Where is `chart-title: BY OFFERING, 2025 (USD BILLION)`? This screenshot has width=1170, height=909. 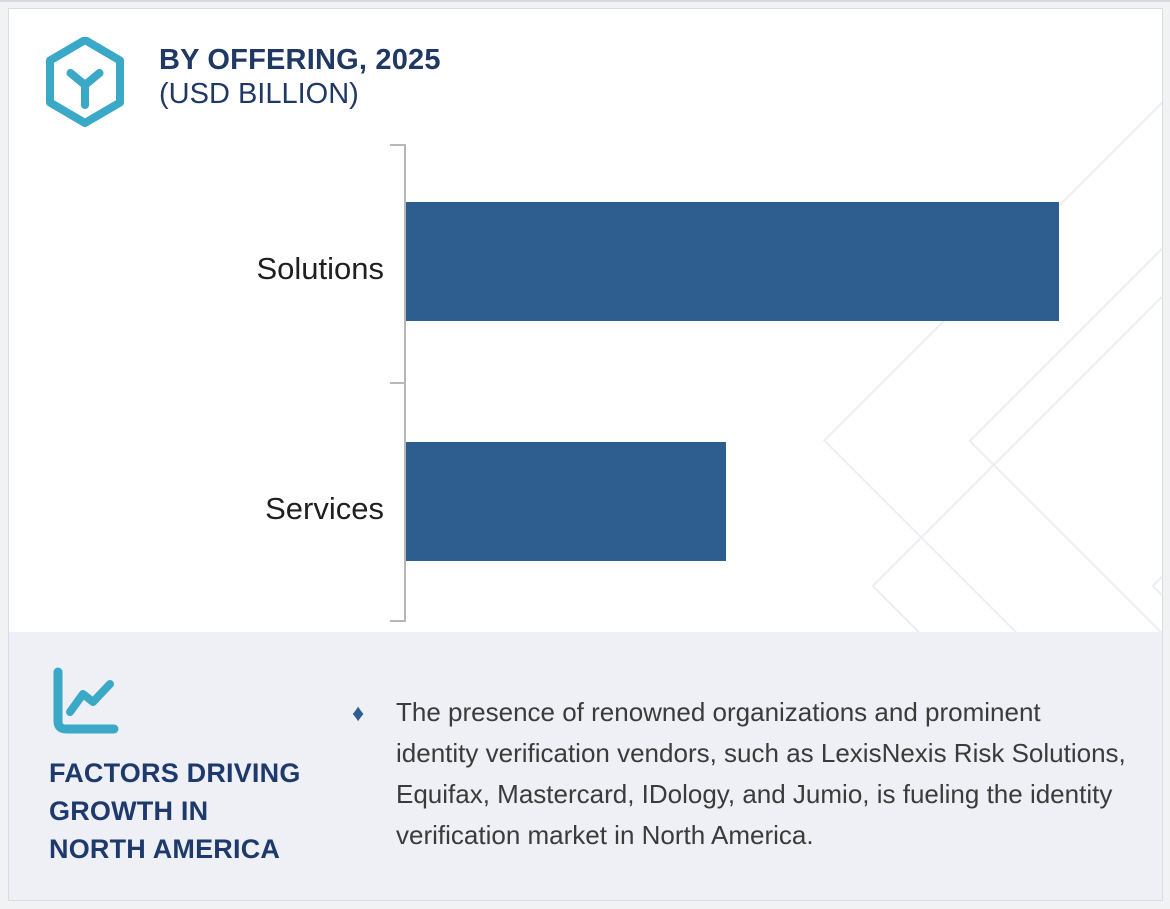 chart-title: BY OFFERING, 2025 (USD BILLION) is located at coordinates (300, 77).